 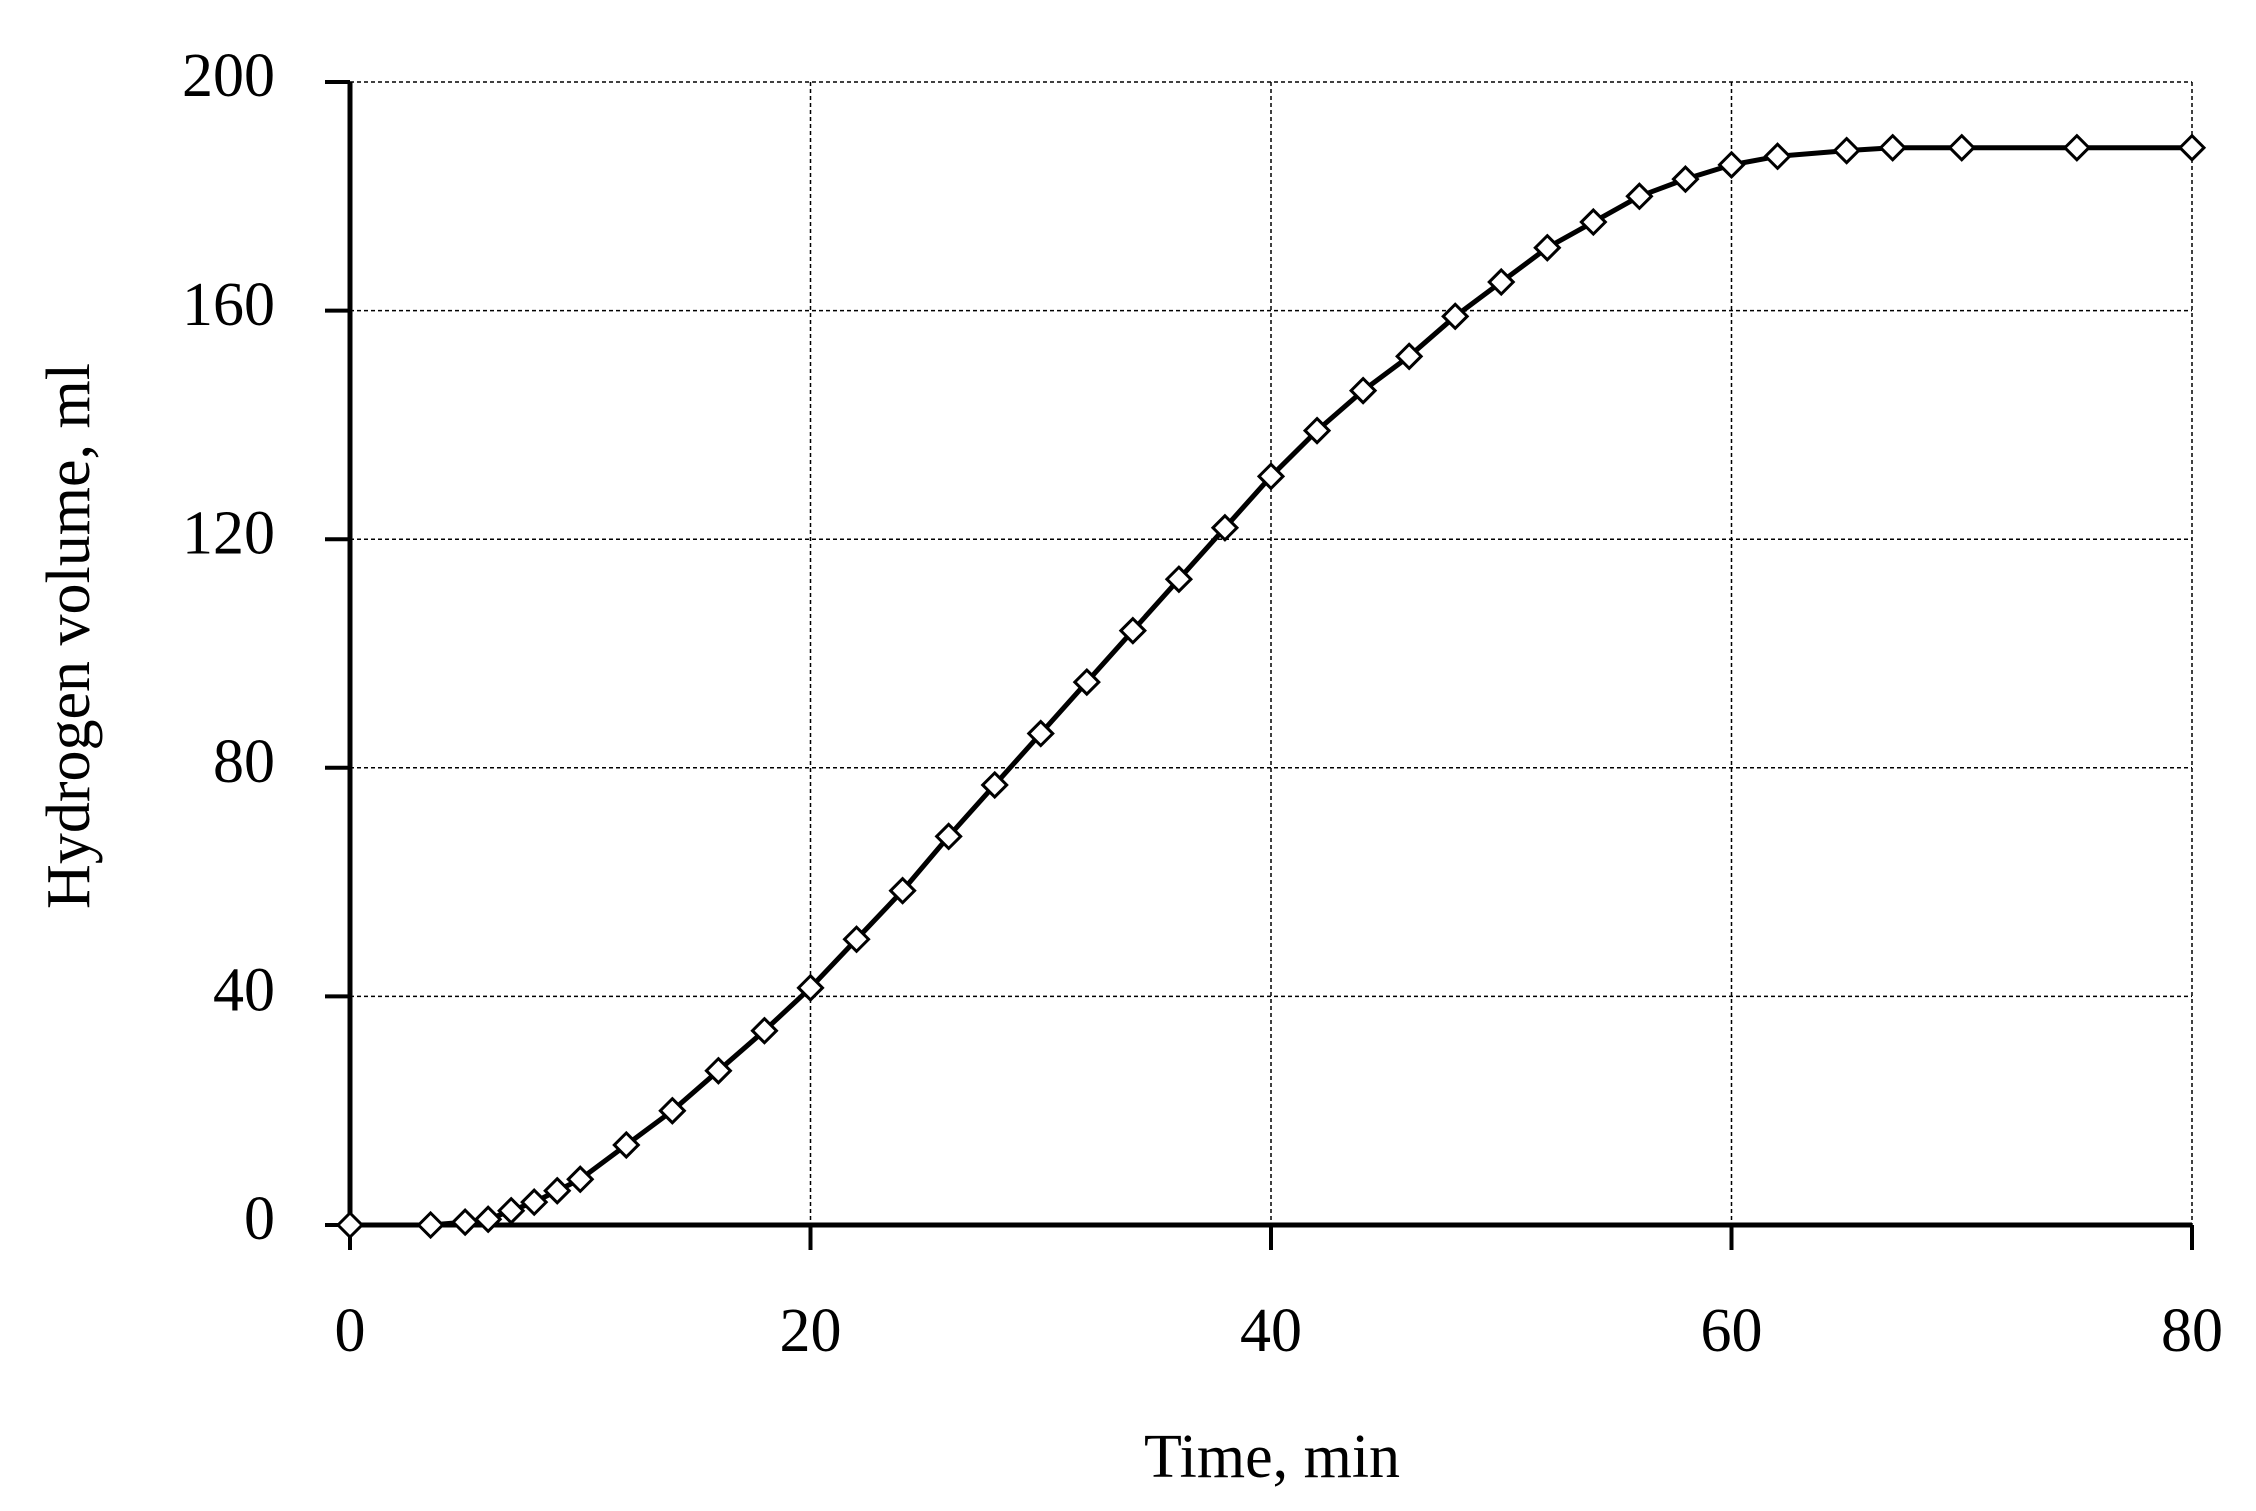 I want to click on x-tick-label: 40, so click(x=1271, y=1331).